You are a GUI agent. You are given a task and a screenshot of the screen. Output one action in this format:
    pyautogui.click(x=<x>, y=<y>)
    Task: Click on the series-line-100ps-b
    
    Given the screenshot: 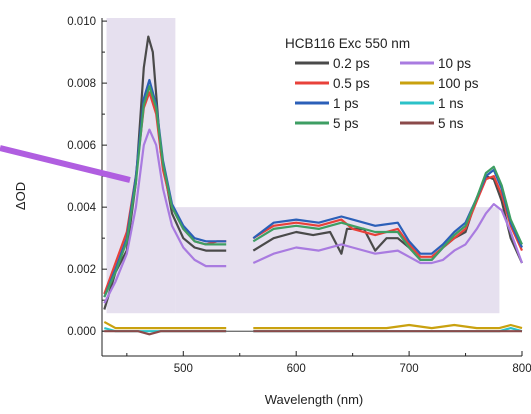 What is the action you would take?
    pyautogui.click(x=388, y=326)
    